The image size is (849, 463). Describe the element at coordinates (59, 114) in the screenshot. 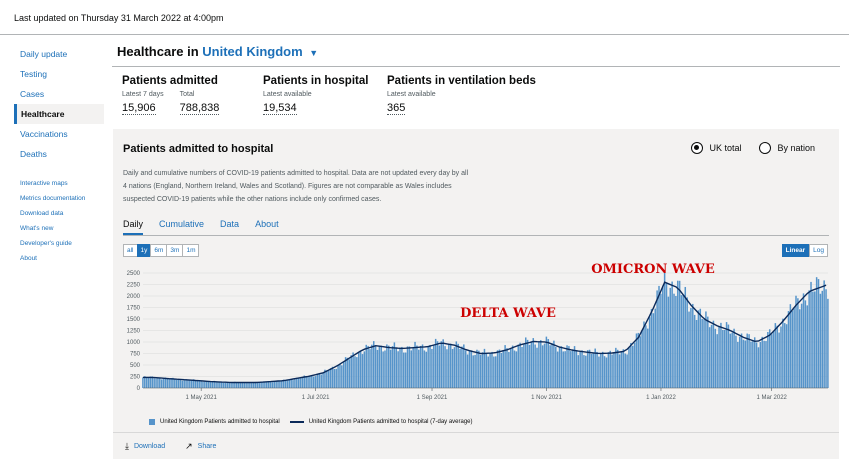

I see `nav-healthcare: Healthcare` at that location.